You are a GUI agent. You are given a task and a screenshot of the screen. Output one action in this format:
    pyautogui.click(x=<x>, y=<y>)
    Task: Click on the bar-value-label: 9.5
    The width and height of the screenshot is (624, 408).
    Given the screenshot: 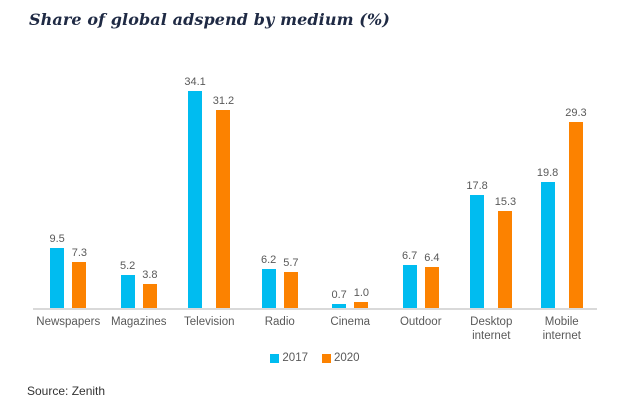 What is the action you would take?
    pyautogui.click(x=57, y=238)
    